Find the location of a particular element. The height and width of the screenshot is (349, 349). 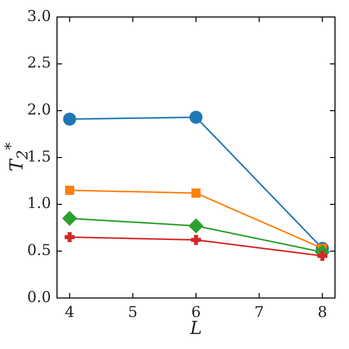

x-tick-label: 7 is located at coordinates (259, 311).